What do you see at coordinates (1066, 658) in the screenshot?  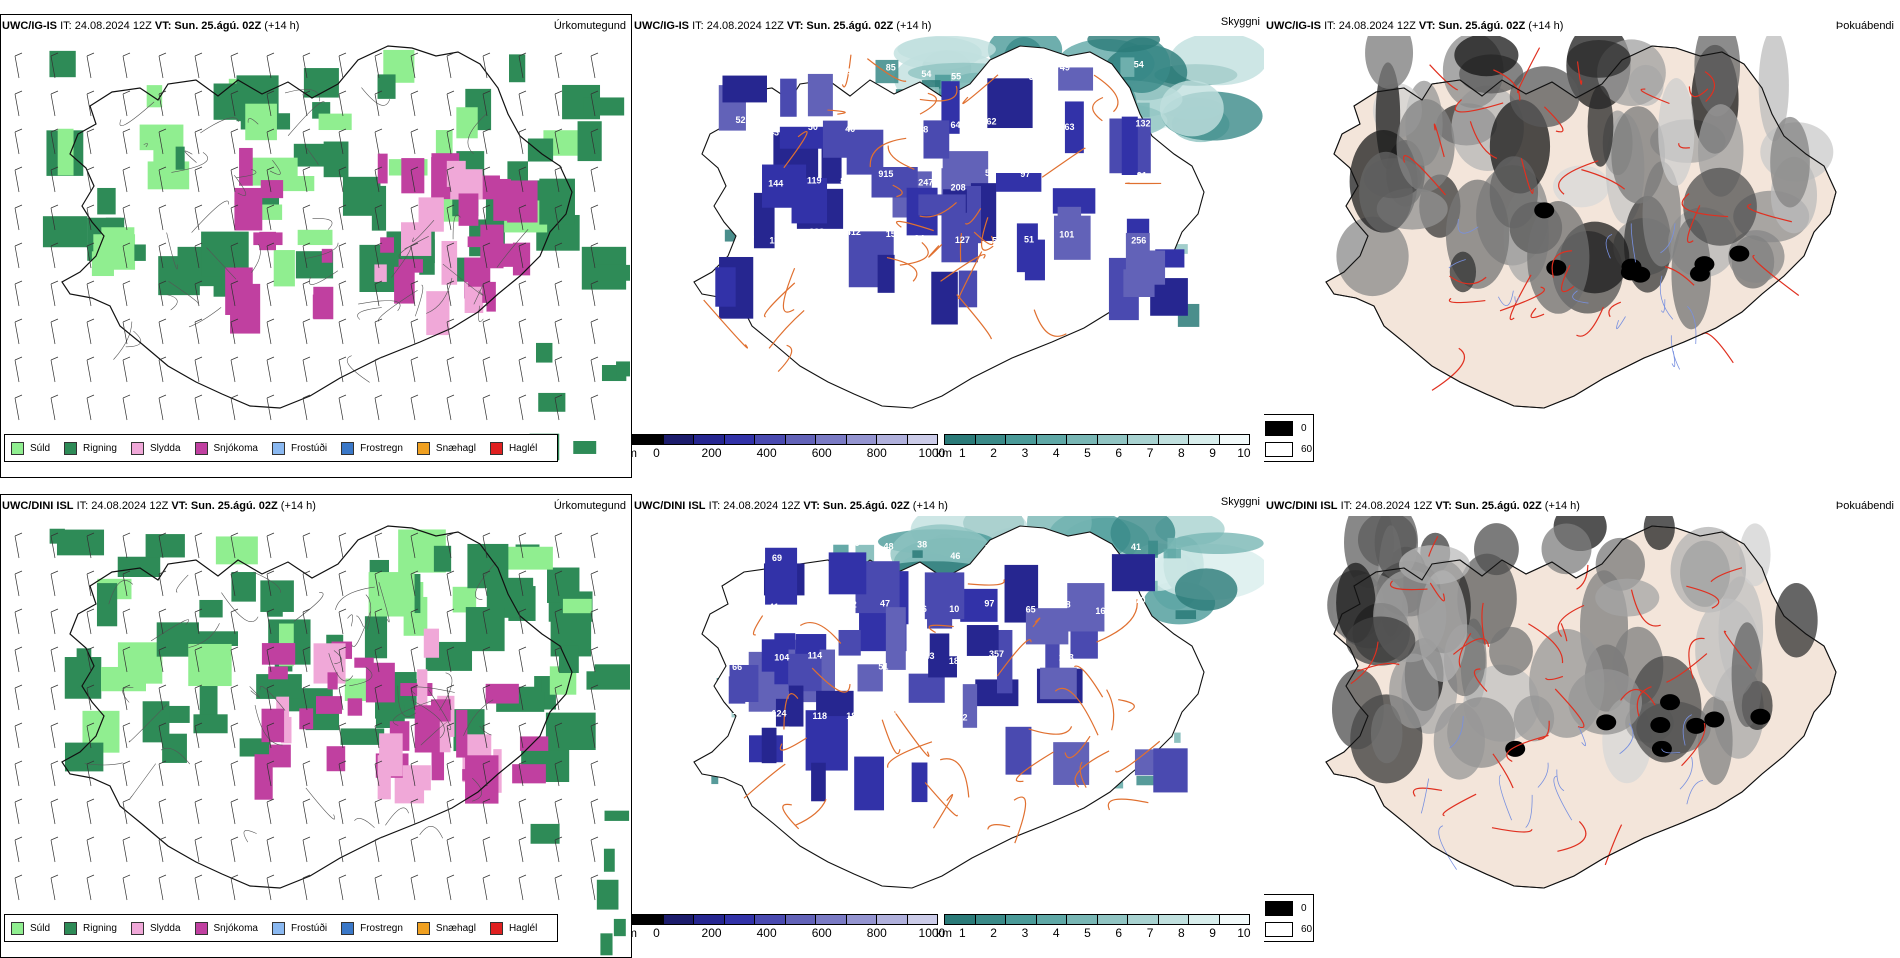 I see `cloud-base-label: 193` at bounding box center [1066, 658].